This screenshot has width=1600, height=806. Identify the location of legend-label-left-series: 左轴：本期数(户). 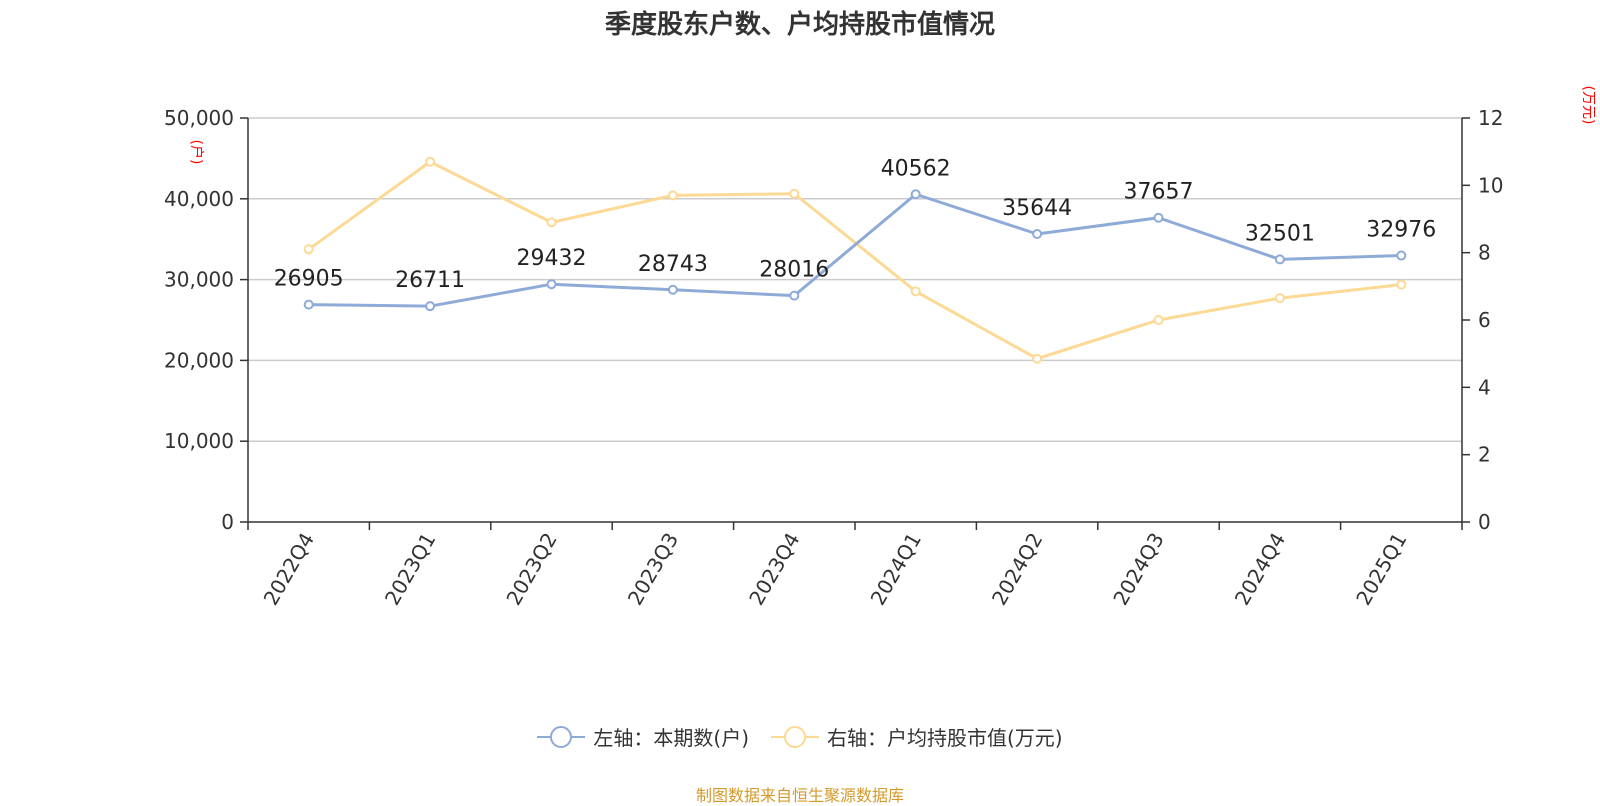
(671, 738).